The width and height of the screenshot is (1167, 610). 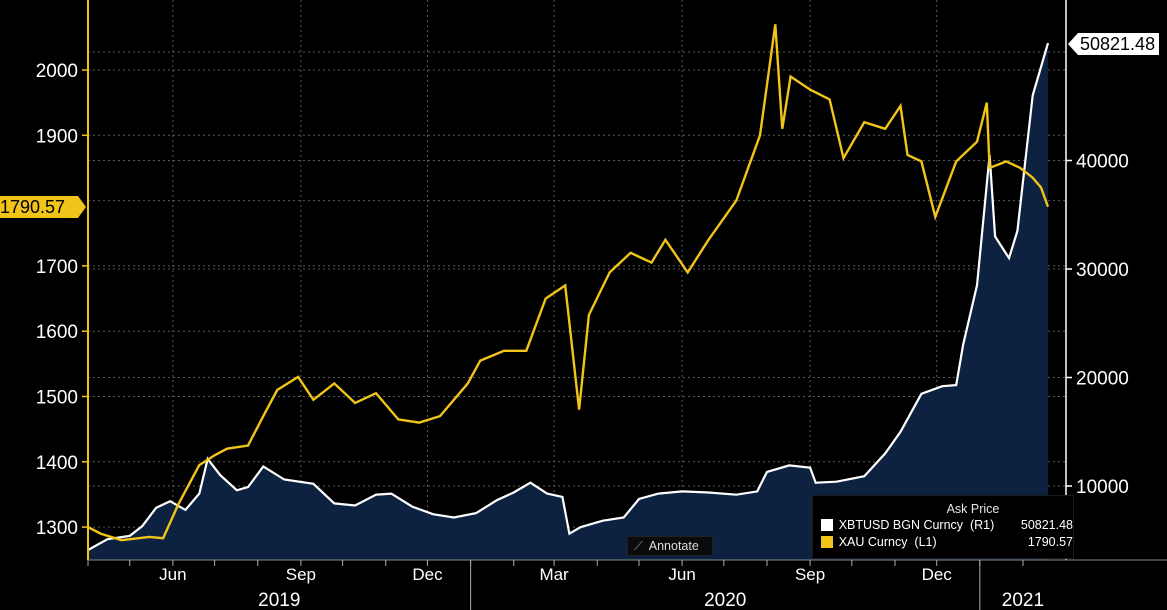 What do you see at coordinates (1102, 379) in the screenshot?
I see `right-tick-label: 20000` at bounding box center [1102, 379].